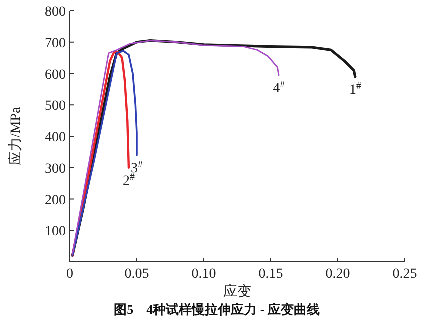 Image resolution: width=434 pixels, height=324 pixels. Describe the element at coordinates (16, 136) in the screenshot. I see `y-axis-title: 应力/MPa` at that location.